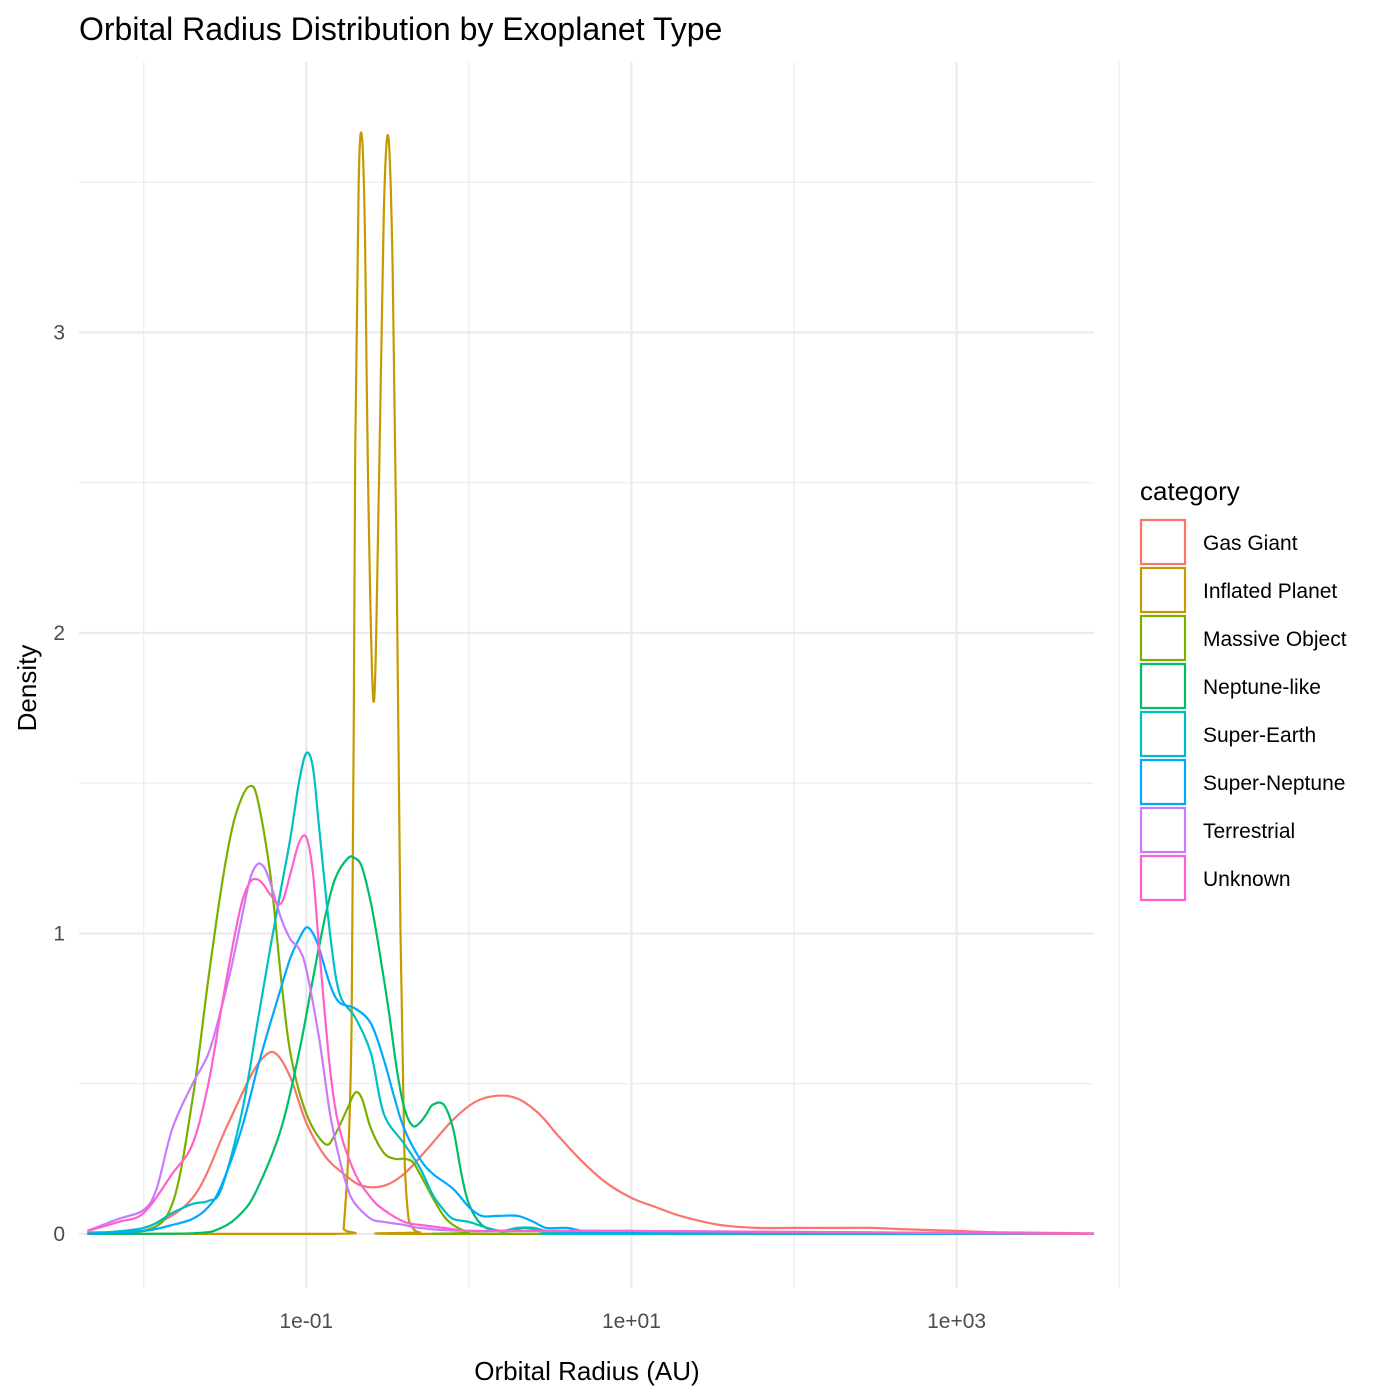 The height and width of the screenshot is (1400, 1400). Describe the element at coordinates (59, 633) in the screenshot. I see `y-tick-label-2: 2` at that location.